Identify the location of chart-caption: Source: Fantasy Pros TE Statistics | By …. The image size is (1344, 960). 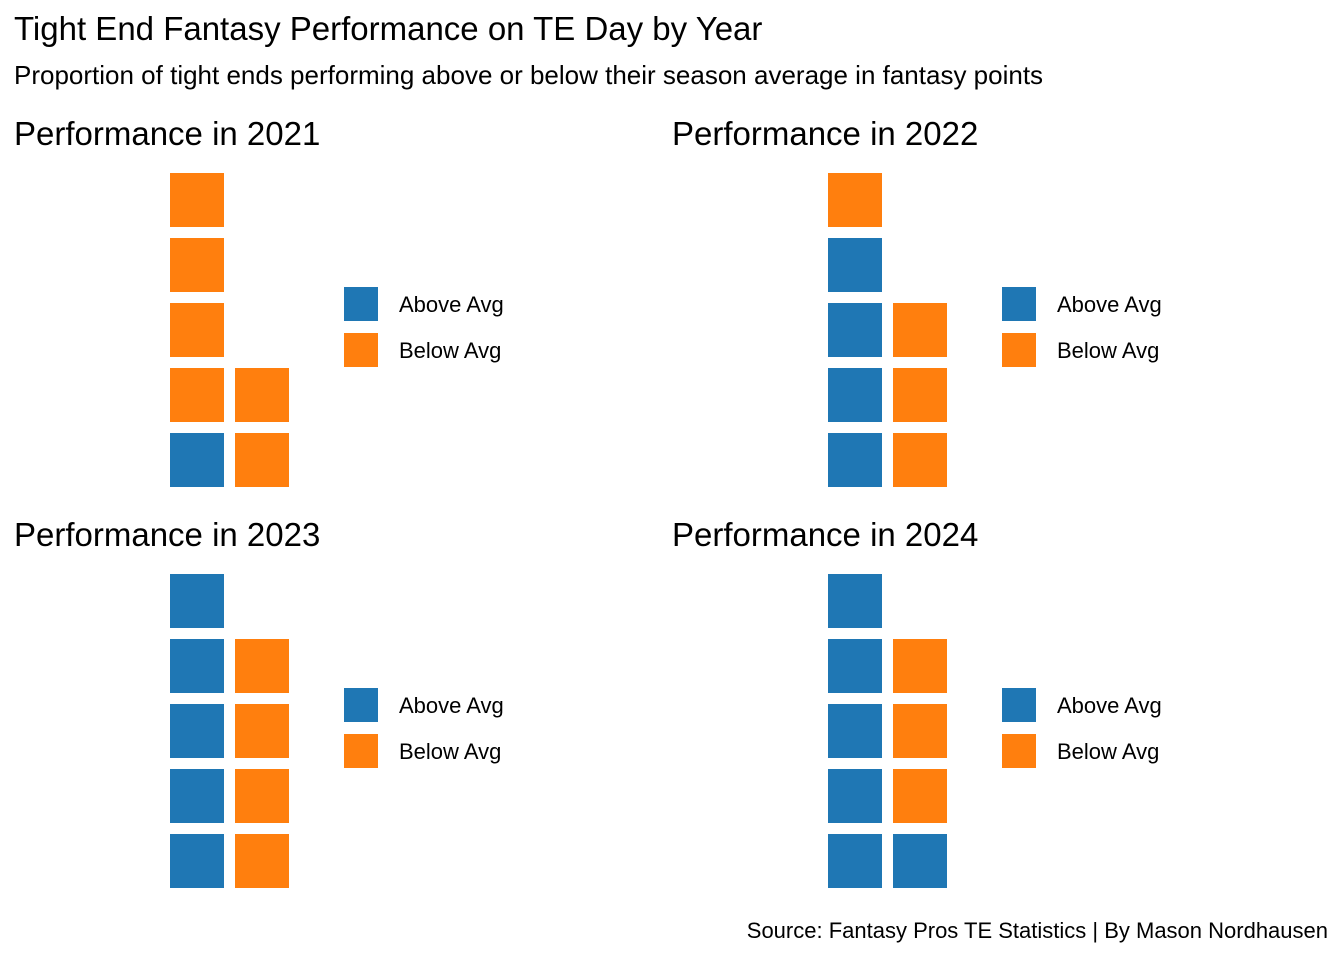
(1037, 930).